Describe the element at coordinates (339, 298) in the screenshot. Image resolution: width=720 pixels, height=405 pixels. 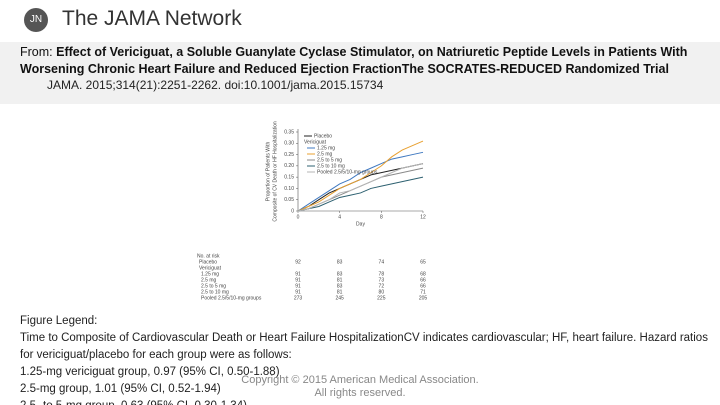
I see `at-risk-value: 245` at that location.